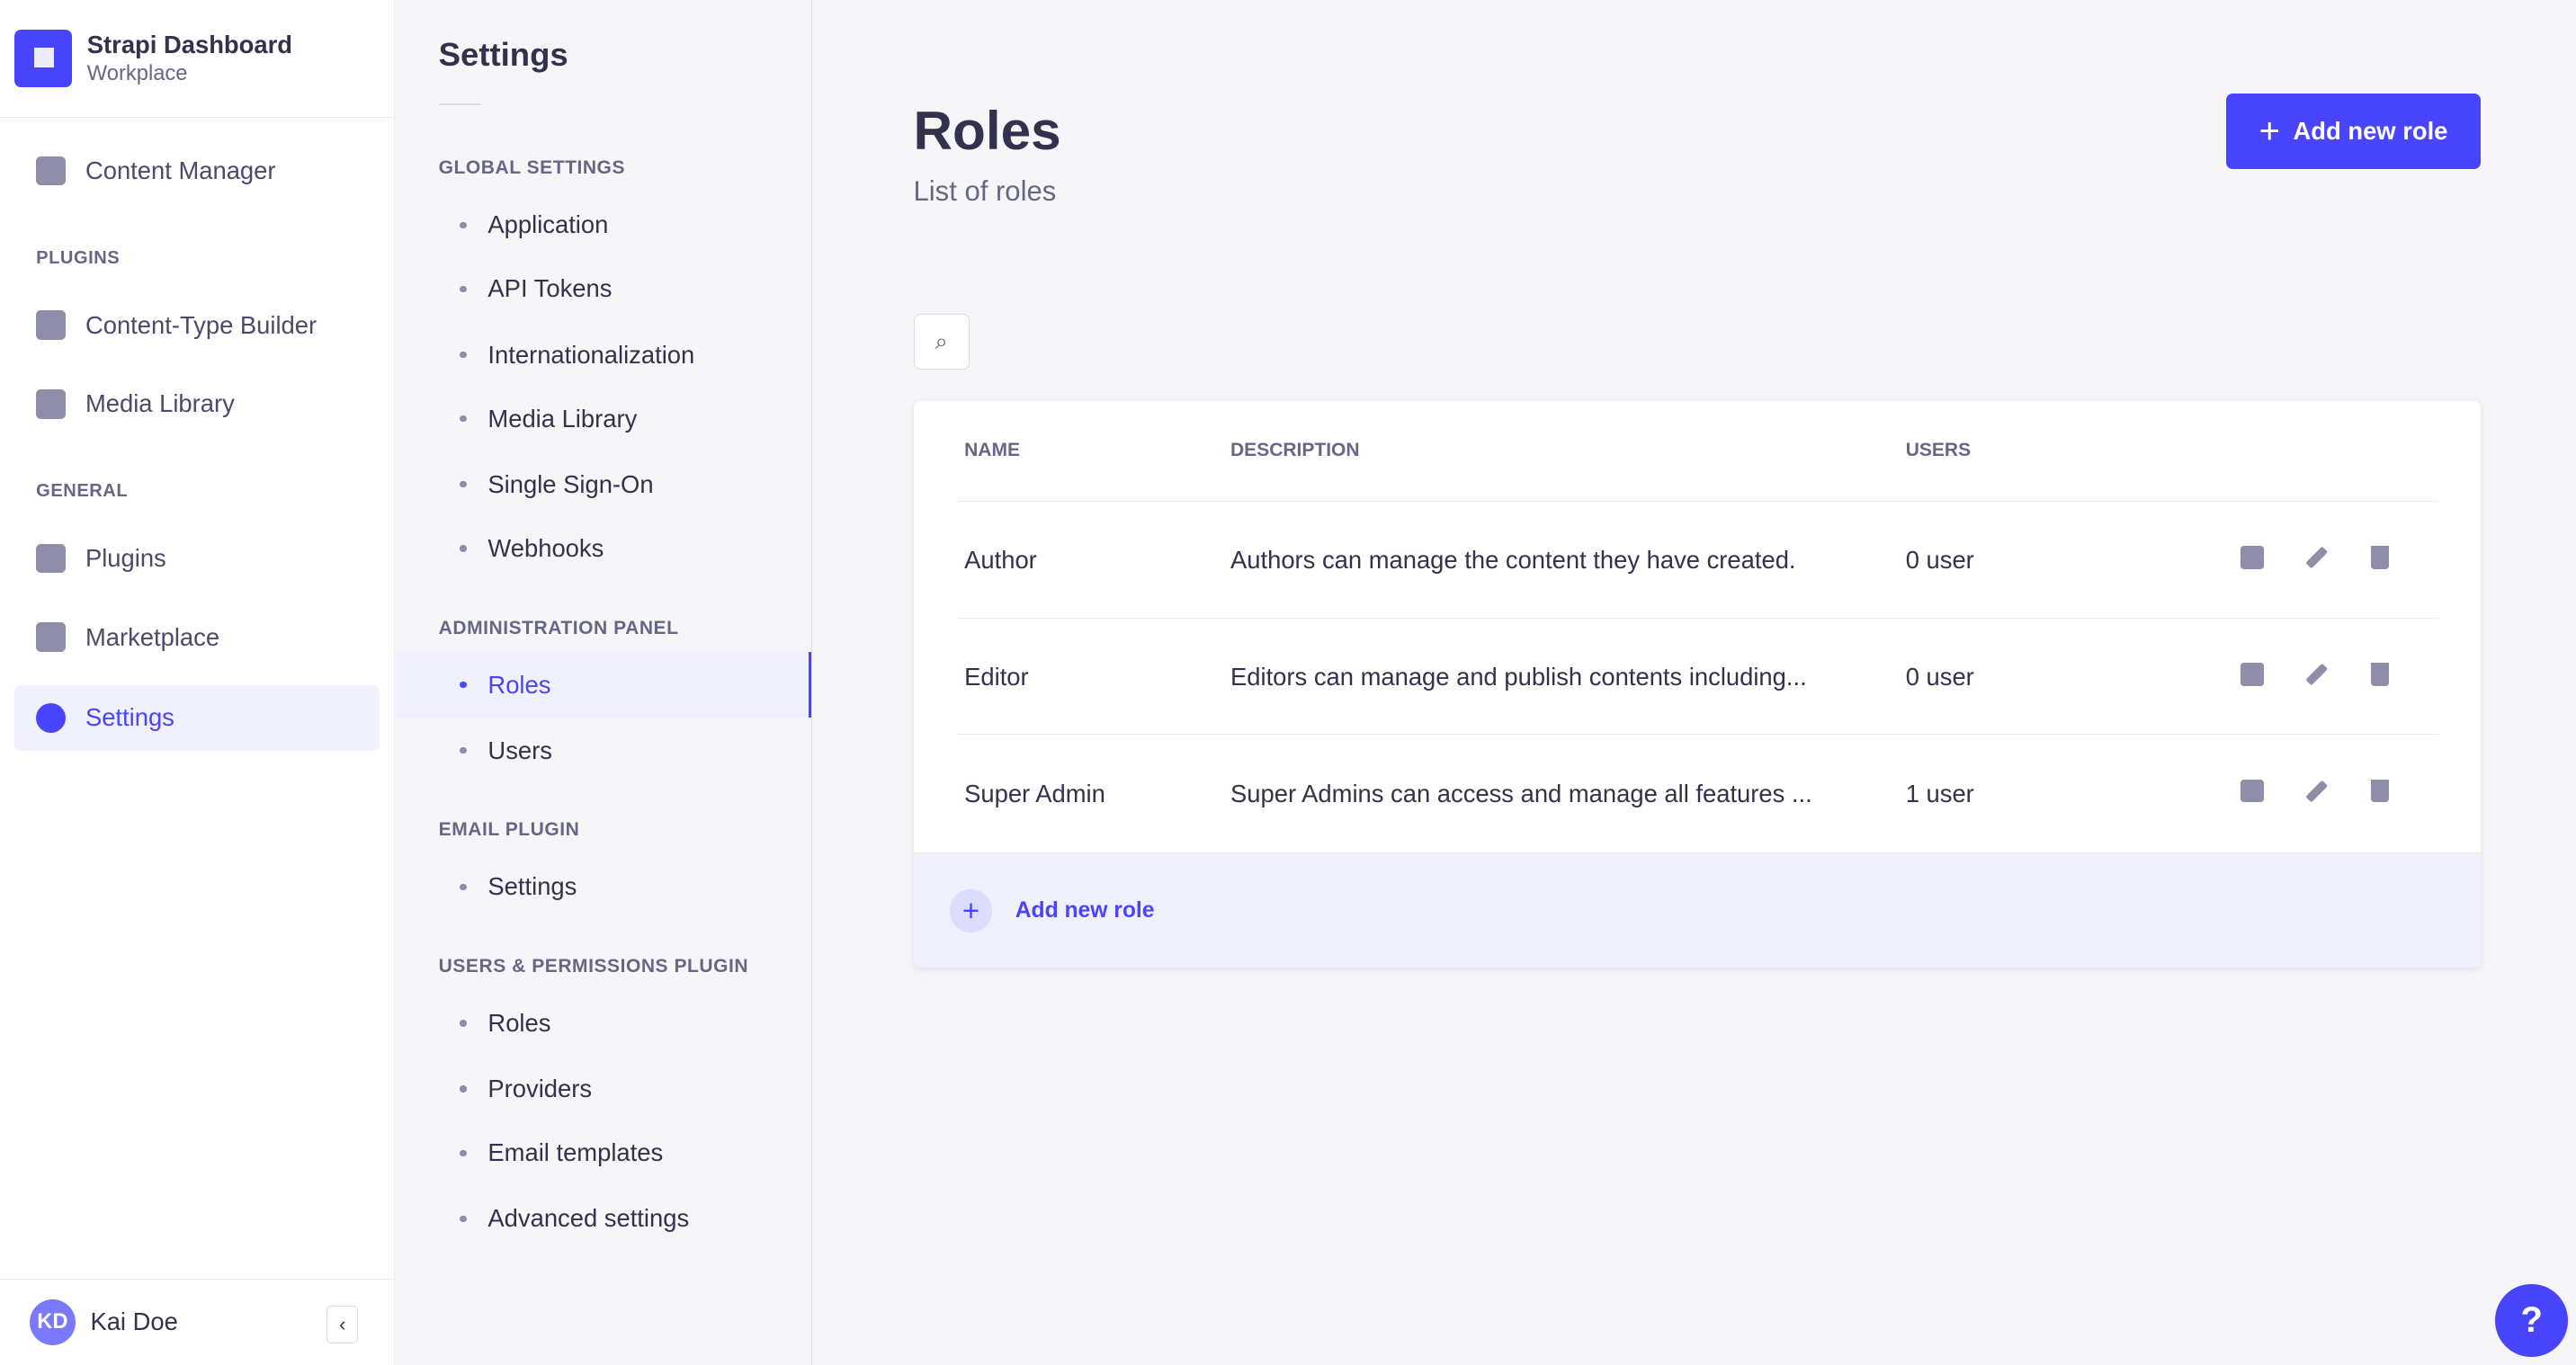 This screenshot has height=1365, width=2576. Describe the element at coordinates (603, 751) in the screenshot. I see `subnav-item: Users` at that location.